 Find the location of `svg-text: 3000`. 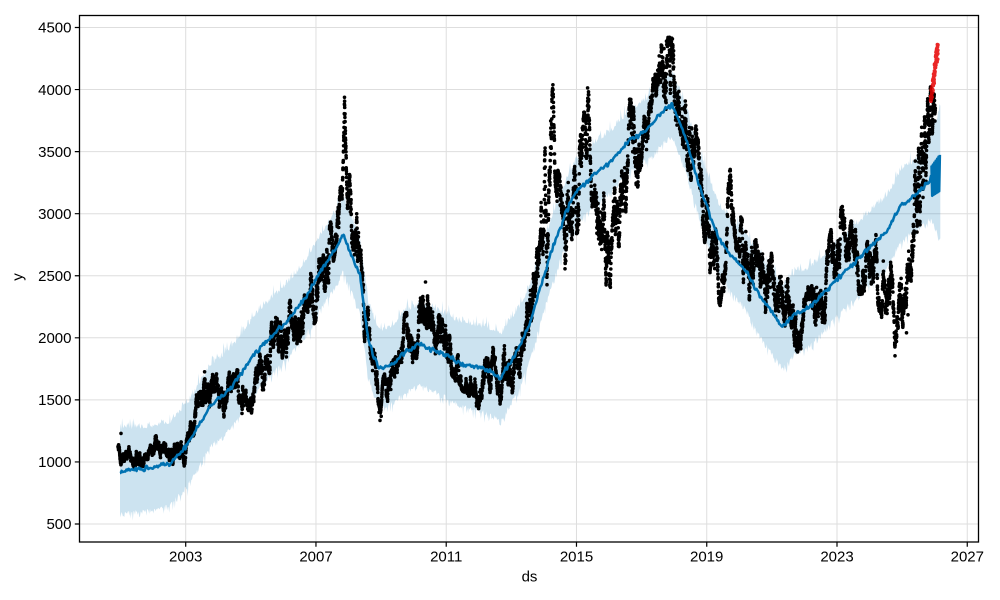

svg-text: 3000 is located at coordinates (54, 214).